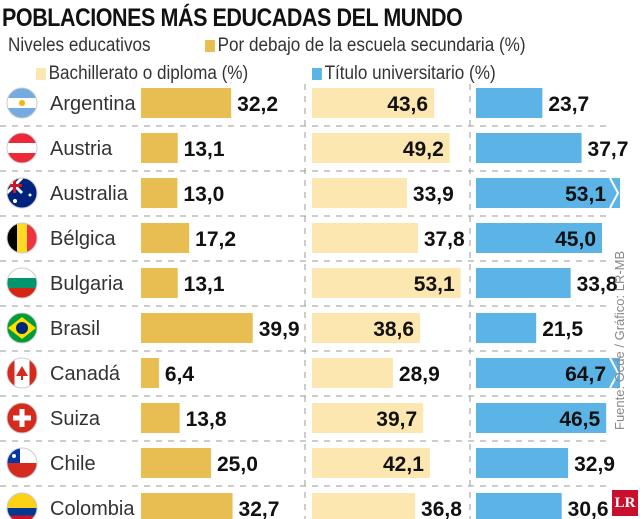  What do you see at coordinates (441, 508) in the screenshot?
I see `value-label: 36,8` at bounding box center [441, 508].